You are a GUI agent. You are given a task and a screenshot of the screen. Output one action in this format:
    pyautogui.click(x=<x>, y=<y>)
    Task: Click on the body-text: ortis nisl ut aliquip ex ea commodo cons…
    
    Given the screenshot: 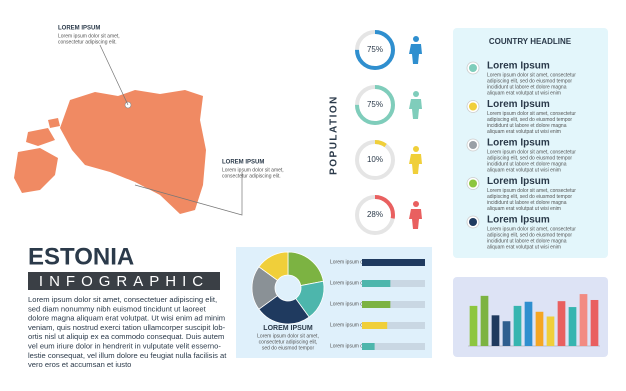 What is the action you would take?
    pyautogui.click(x=126, y=336)
    